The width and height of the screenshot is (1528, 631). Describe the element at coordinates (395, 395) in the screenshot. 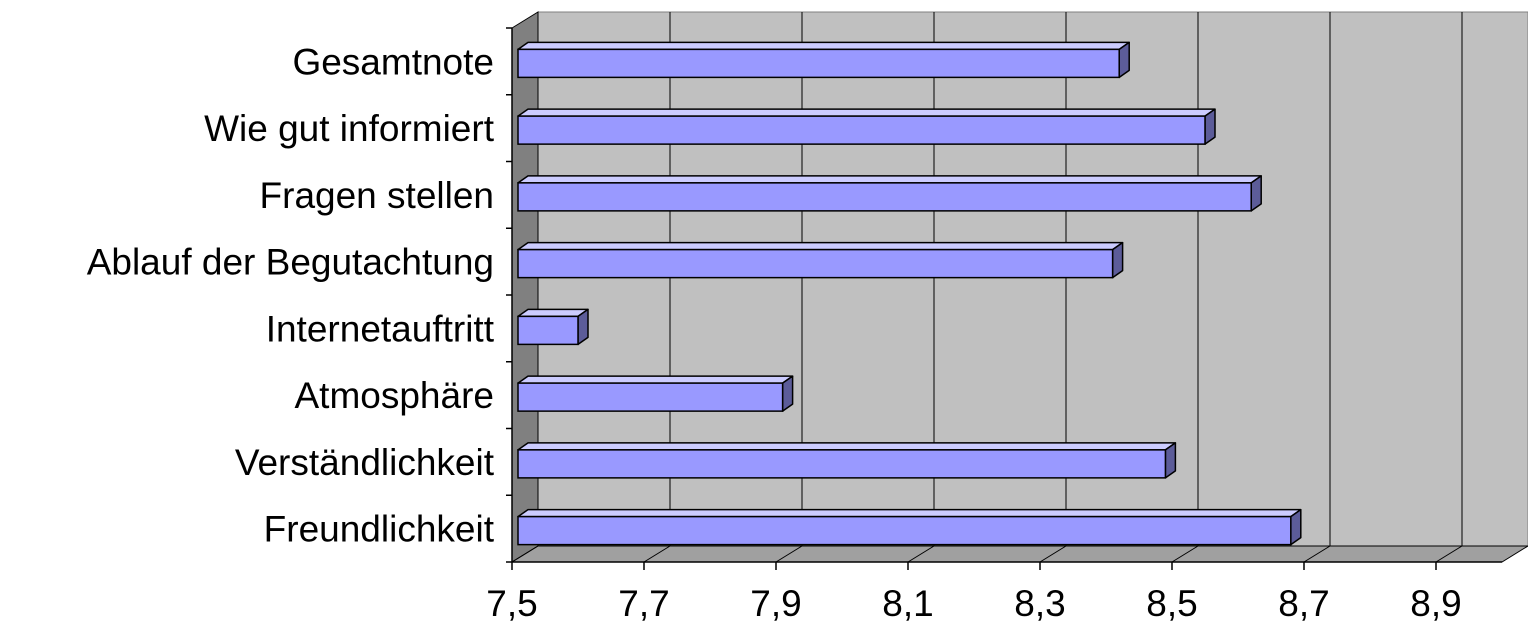

I see `category-label: Atmosphäre` at that location.